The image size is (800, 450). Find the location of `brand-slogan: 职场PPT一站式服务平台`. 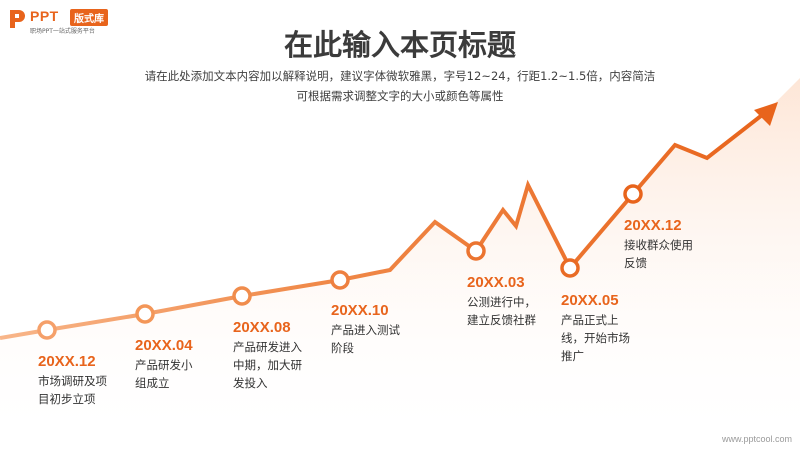

brand-slogan: 职场PPT一站式服务平台 is located at coordinates (62, 31).